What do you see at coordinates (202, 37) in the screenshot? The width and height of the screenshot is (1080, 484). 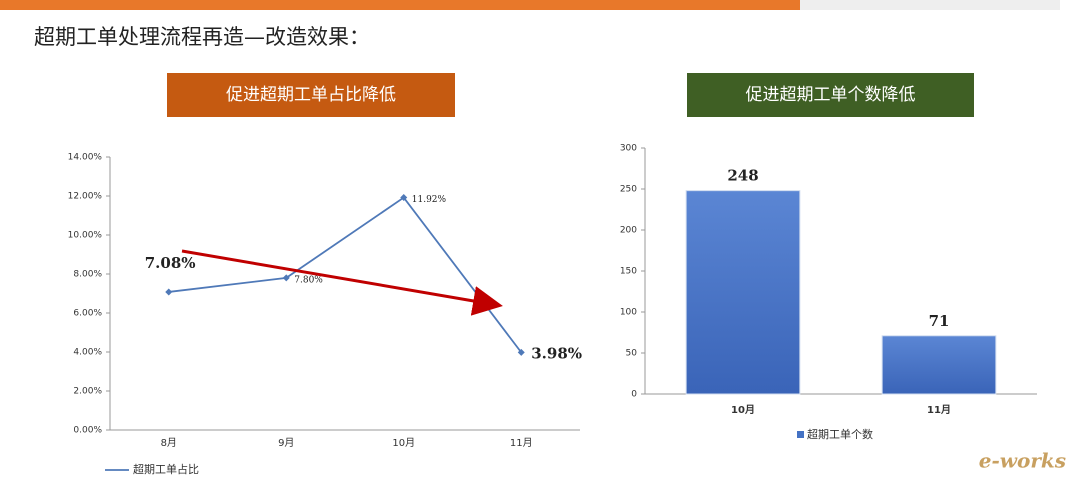 I see `slide-title: 超期工单处理流程再造—改造效果：` at bounding box center [202, 37].